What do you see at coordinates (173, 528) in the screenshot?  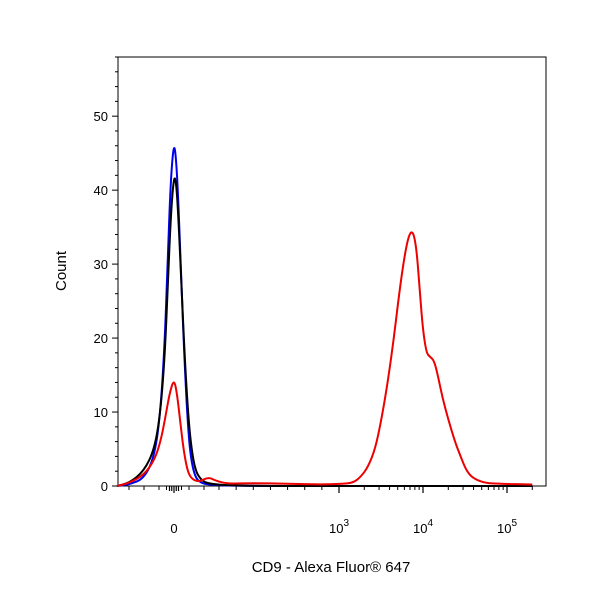 I see `x-tick-label: 0` at bounding box center [173, 528].